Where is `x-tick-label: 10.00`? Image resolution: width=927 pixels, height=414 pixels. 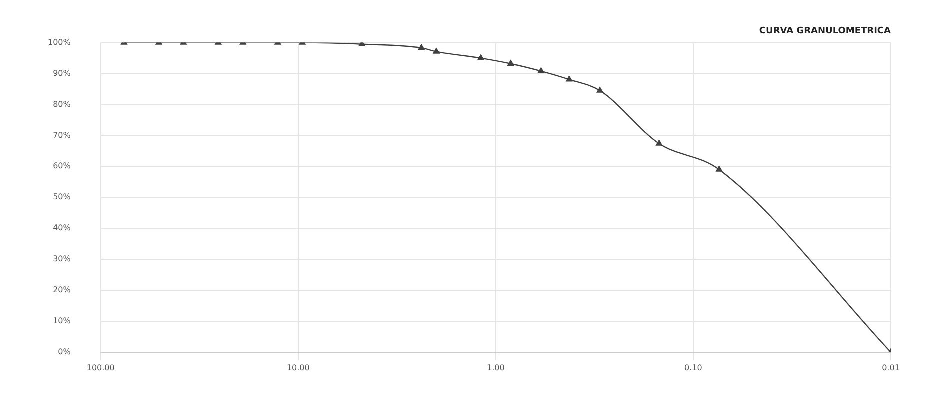 x-tick-label: 10.00 is located at coordinates (298, 367).